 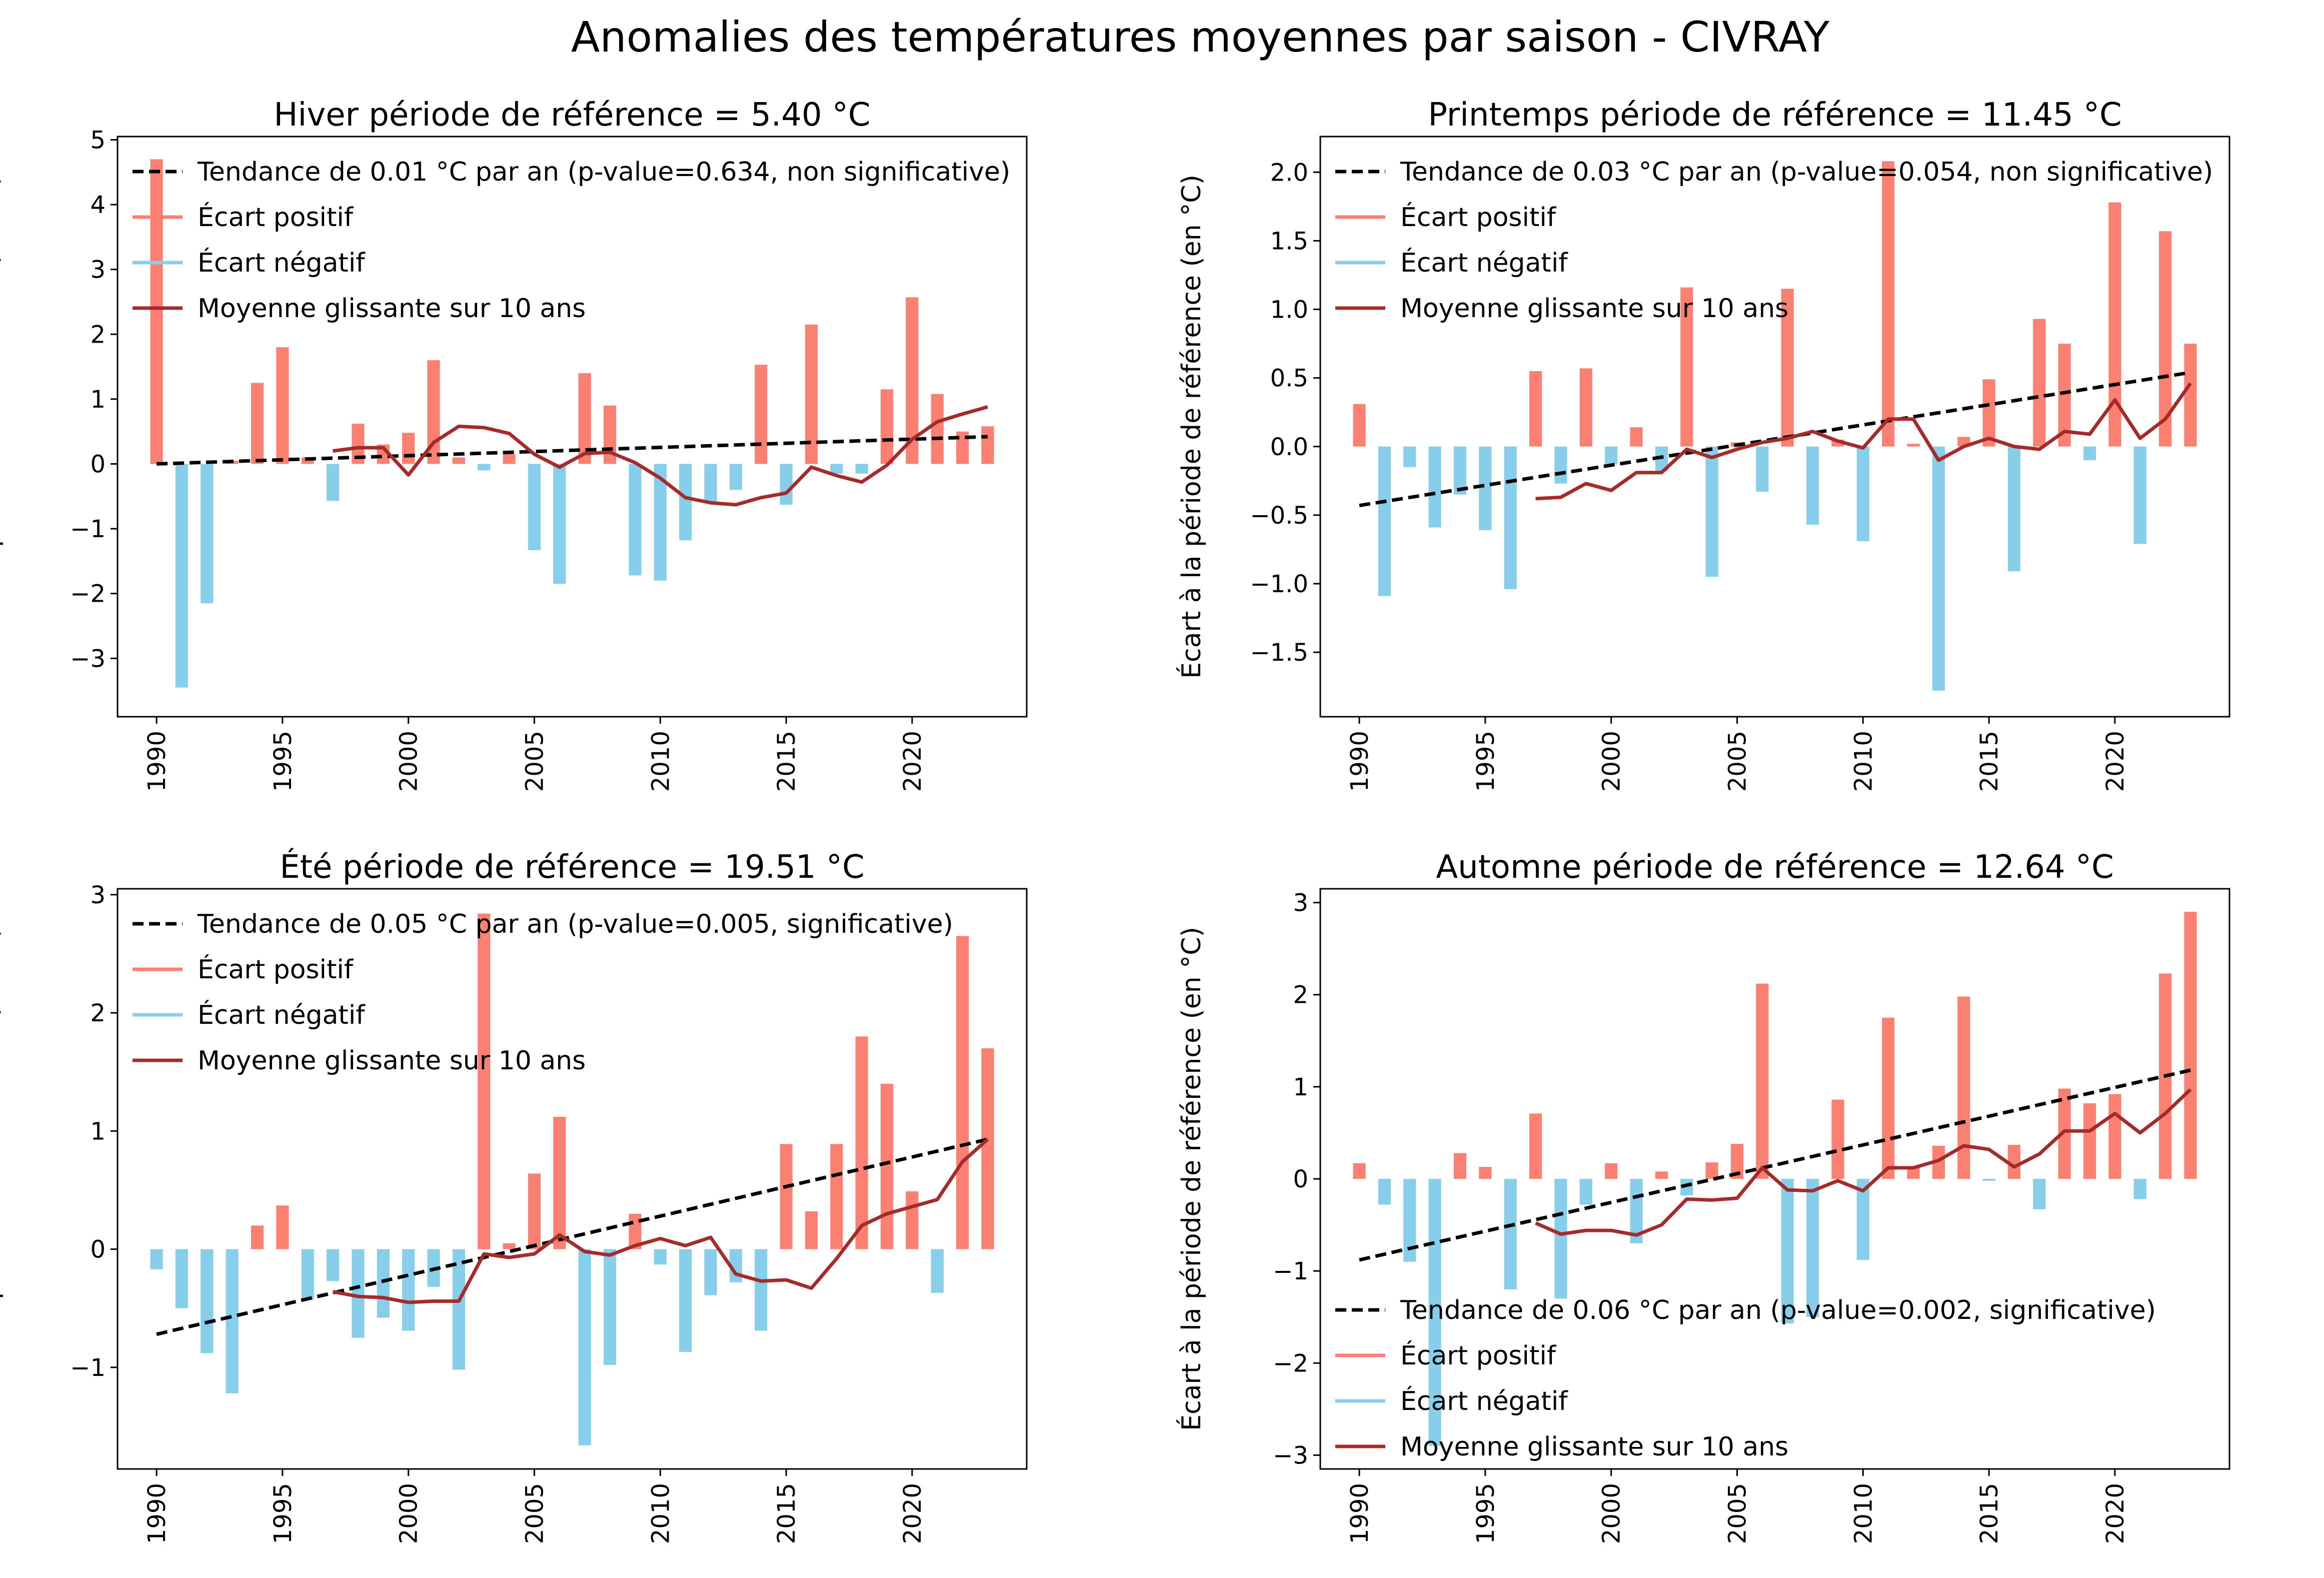 What do you see at coordinates (1279, 516) in the screenshot?
I see `y-tick-label: −0.5` at bounding box center [1279, 516].